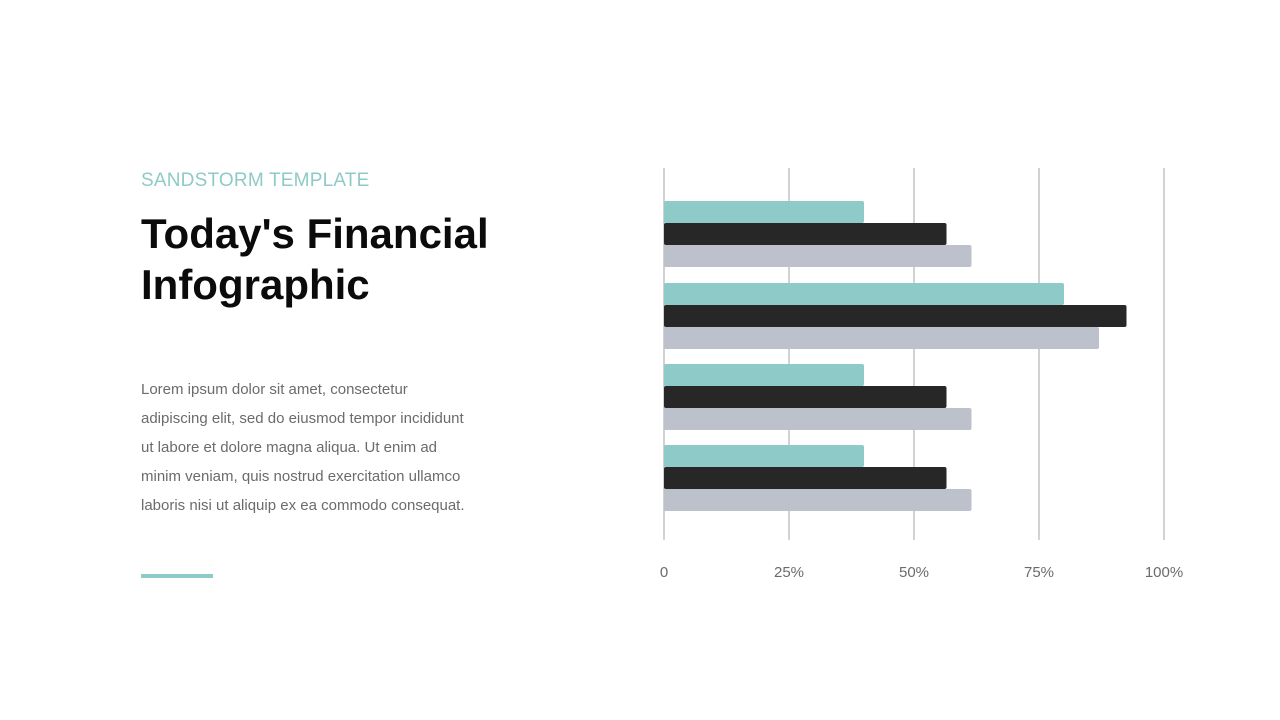  Describe the element at coordinates (1164, 572) in the screenshot. I see `x-tick-label-4: 100%` at that location.